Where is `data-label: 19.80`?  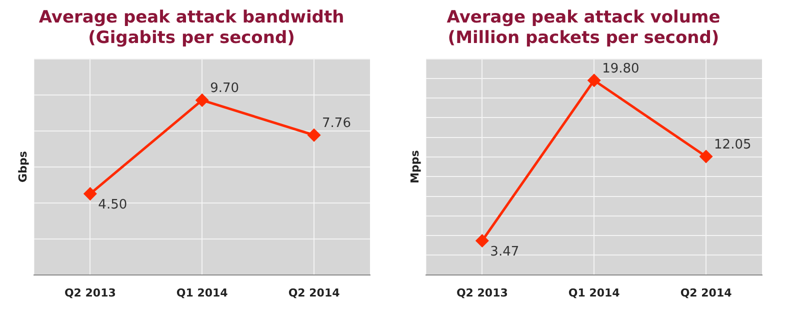
data-label: 19.80 is located at coordinates (621, 68).